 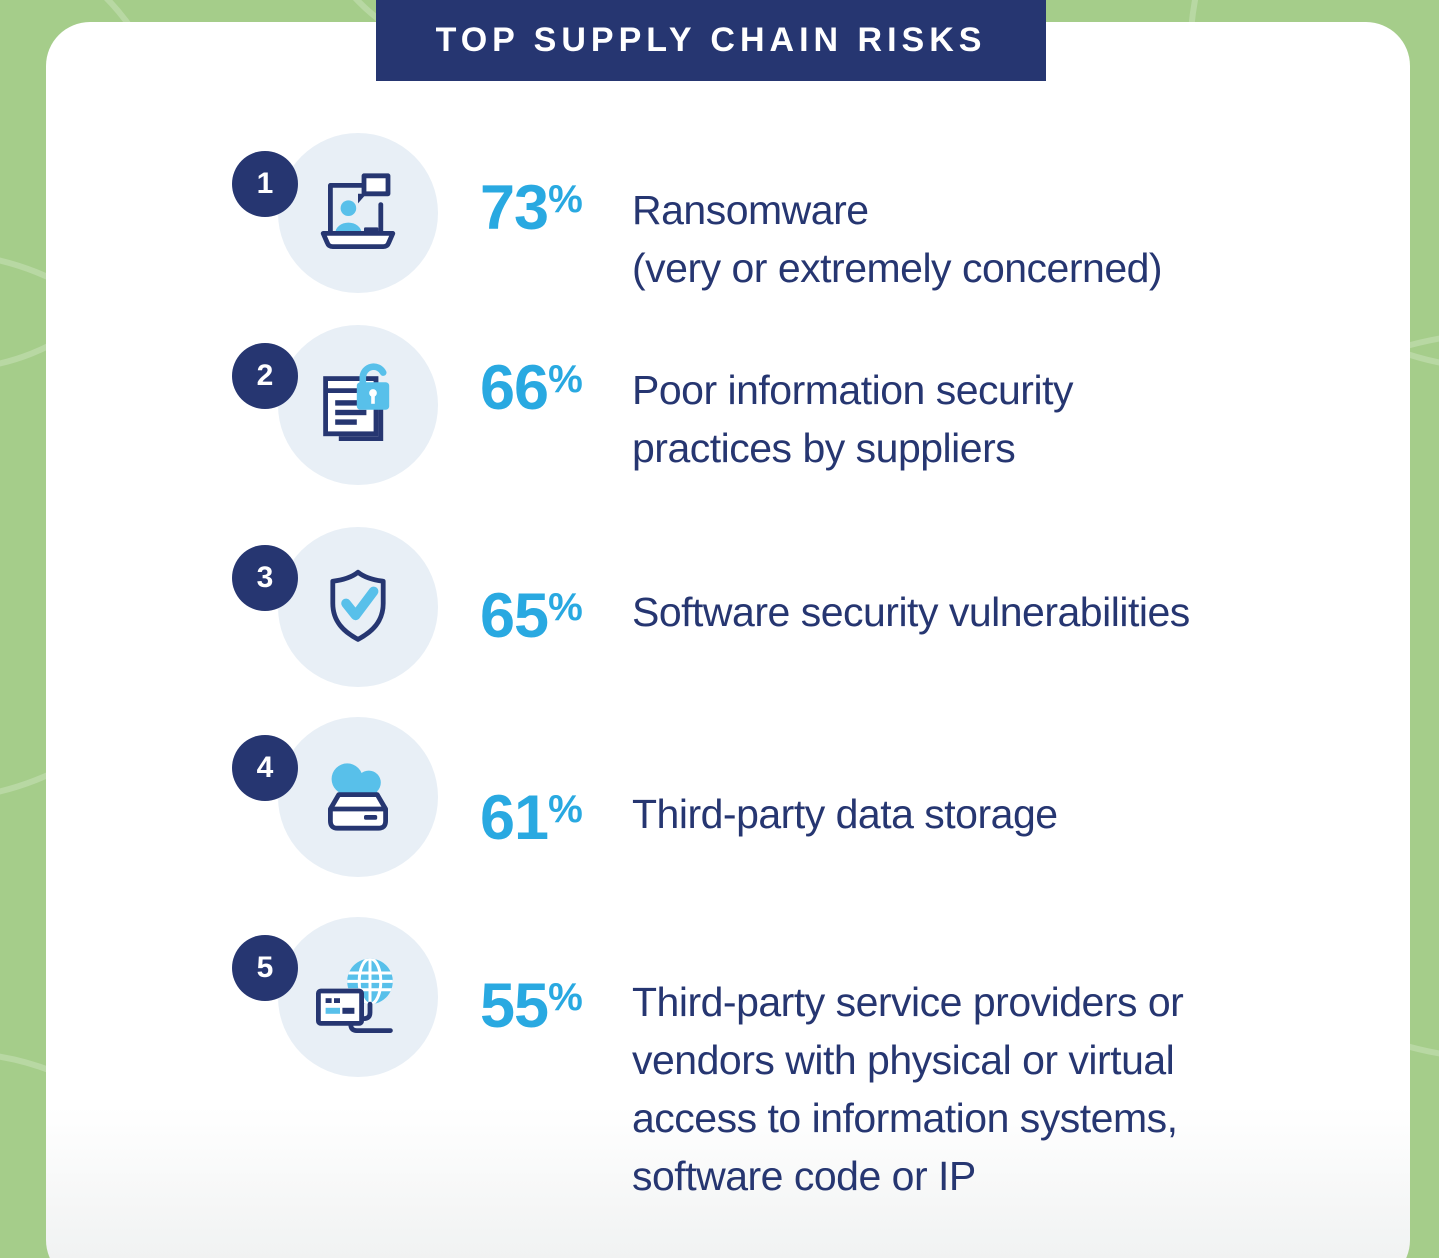 I want to click on rank-number: 4, so click(x=265, y=767).